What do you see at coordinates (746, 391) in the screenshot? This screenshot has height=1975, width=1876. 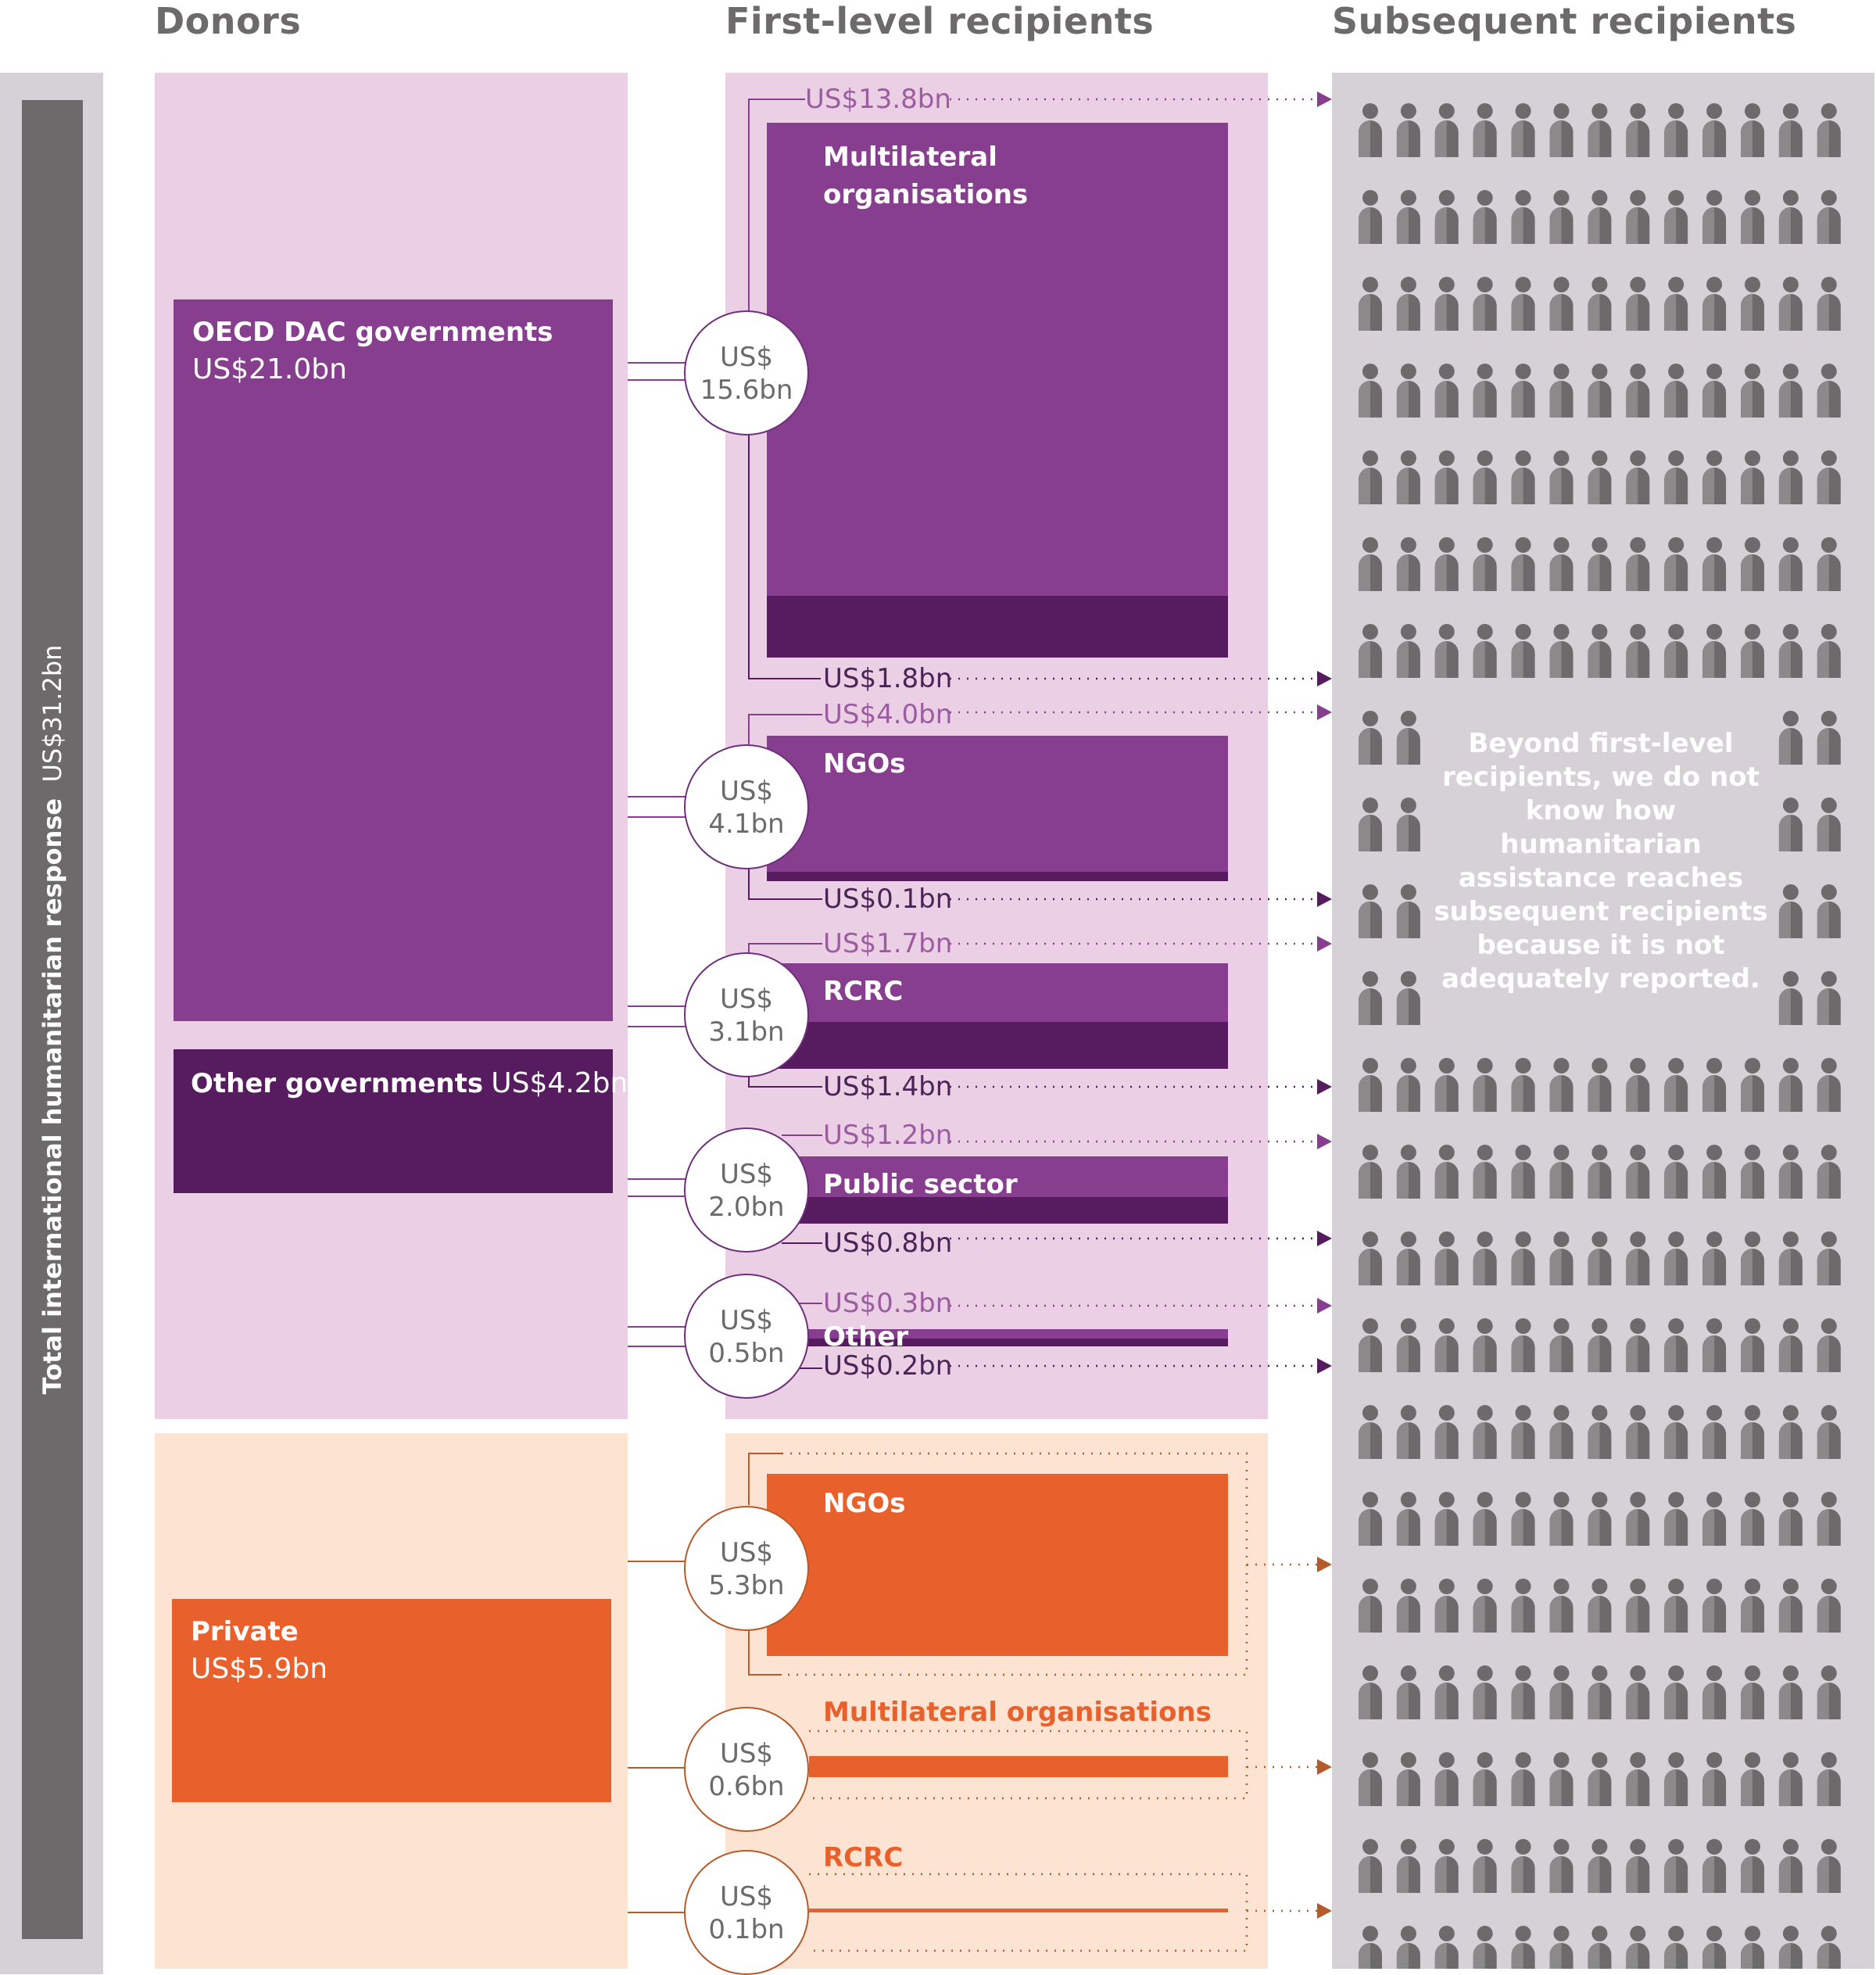 I see `multilateral-total-amount: 15.6bn` at bounding box center [746, 391].